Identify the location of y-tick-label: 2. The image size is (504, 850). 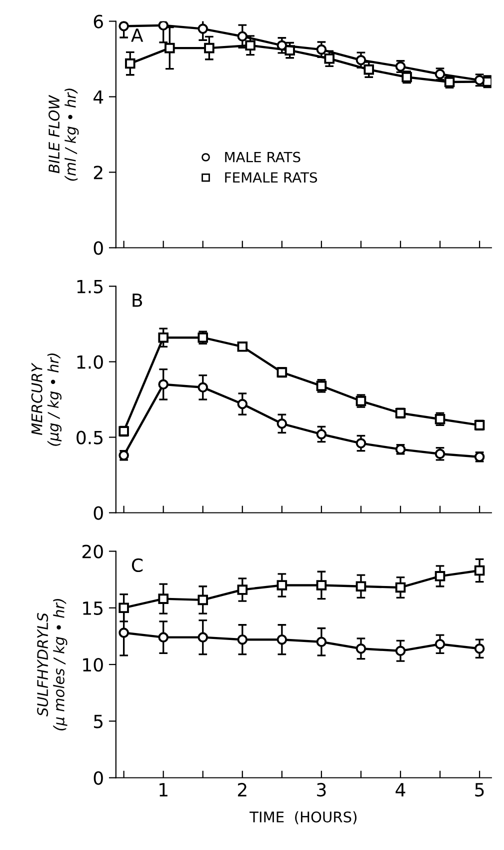
(98, 173).